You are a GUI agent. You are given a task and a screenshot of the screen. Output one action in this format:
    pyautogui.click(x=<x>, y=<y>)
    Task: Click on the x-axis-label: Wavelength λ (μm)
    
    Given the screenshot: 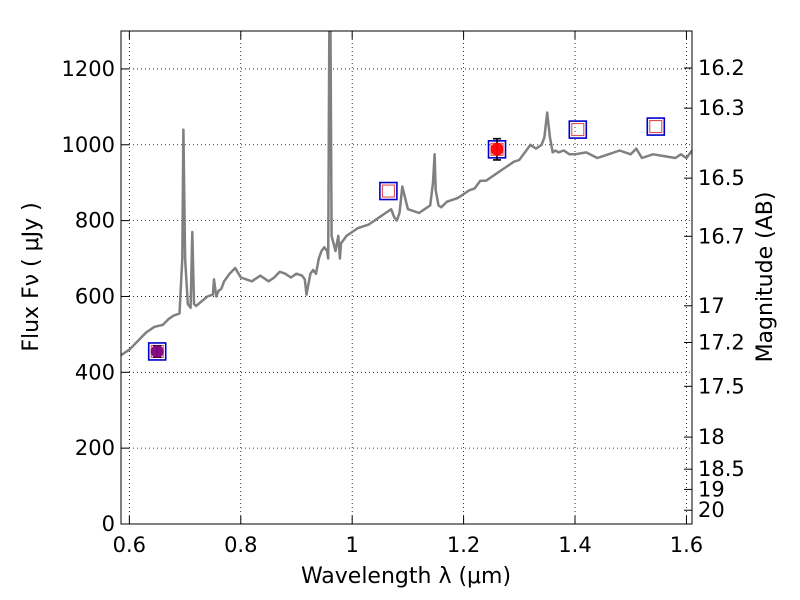 What is the action you would take?
    pyautogui.click(x=406, y=576)
    